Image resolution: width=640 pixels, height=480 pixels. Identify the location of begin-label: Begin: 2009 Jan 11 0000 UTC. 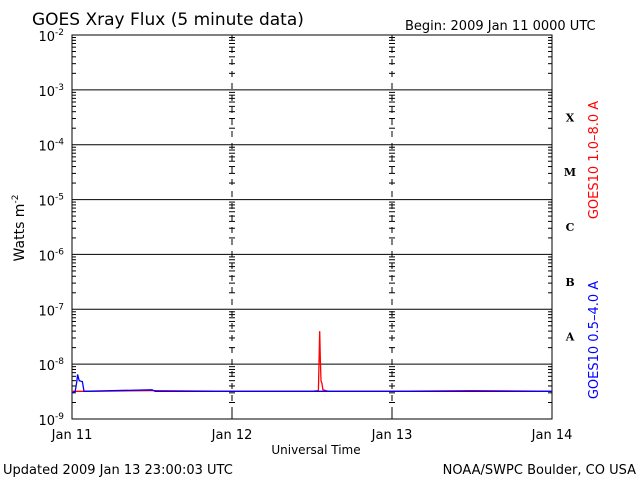
(500, 26).